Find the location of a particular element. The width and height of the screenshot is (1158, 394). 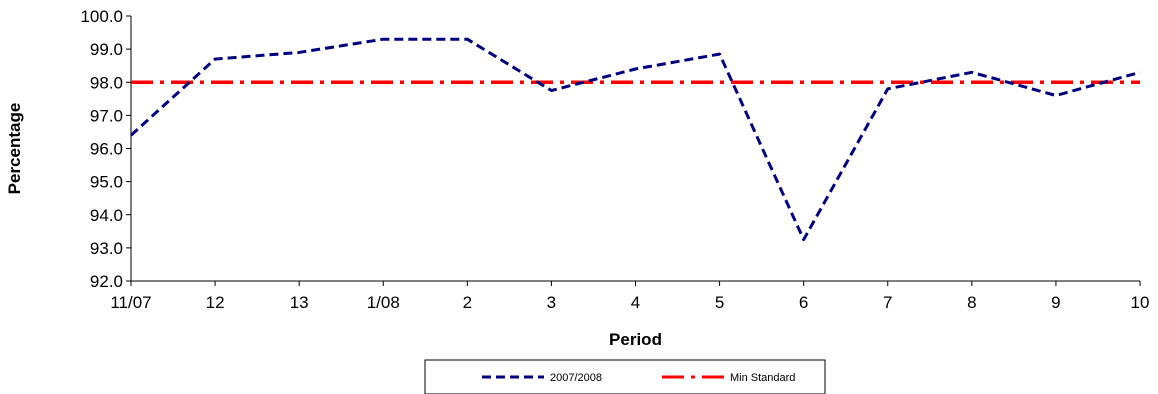

x-tick-label: 9 is located at coordinates (1055, 302).